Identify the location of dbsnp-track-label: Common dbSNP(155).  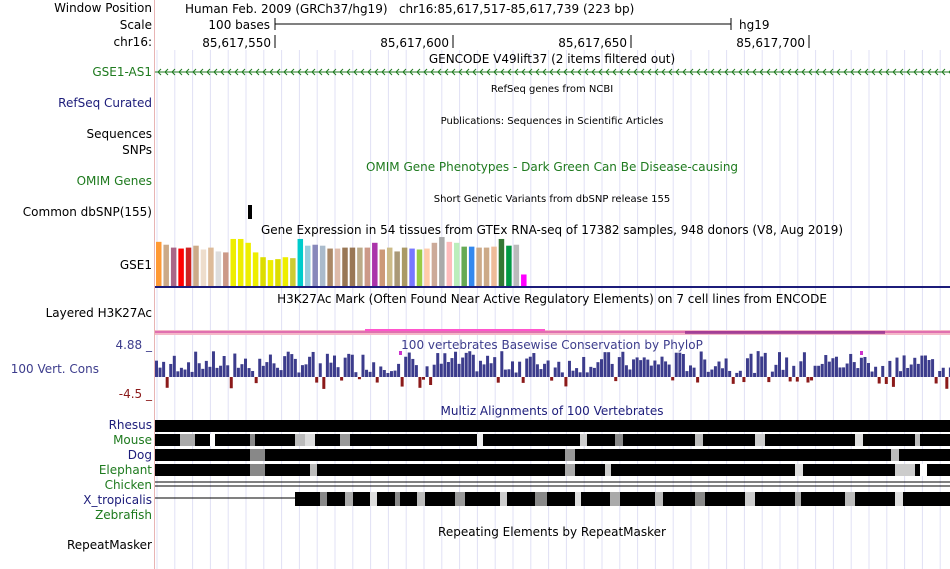
(87, 212).